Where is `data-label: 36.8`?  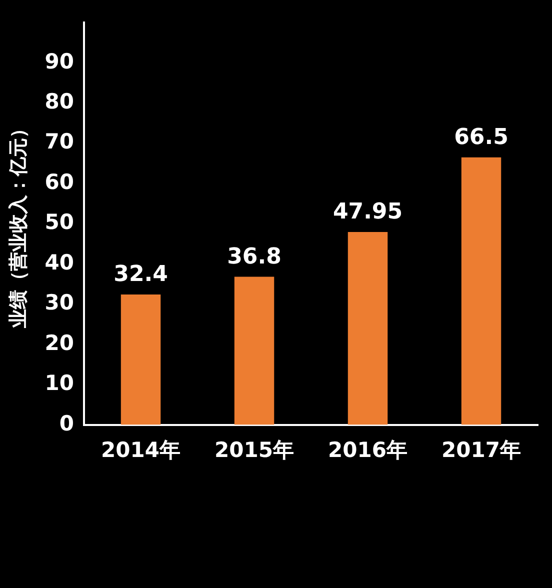
data-label: 36.8 is located at coordinates (254, 257).